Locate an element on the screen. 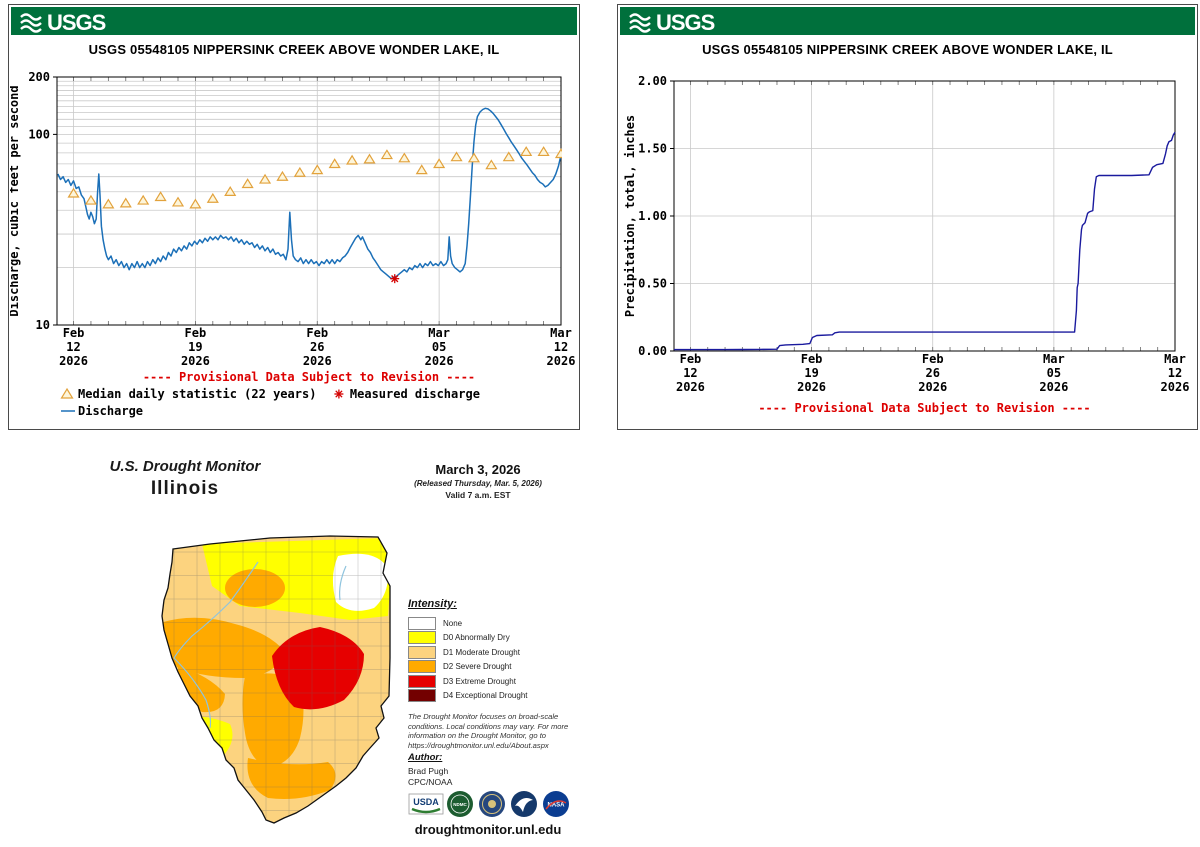 The image size is (1200, 847). drought-valid: Valid 7 a.m. EST is located at coordinates (478, 495).